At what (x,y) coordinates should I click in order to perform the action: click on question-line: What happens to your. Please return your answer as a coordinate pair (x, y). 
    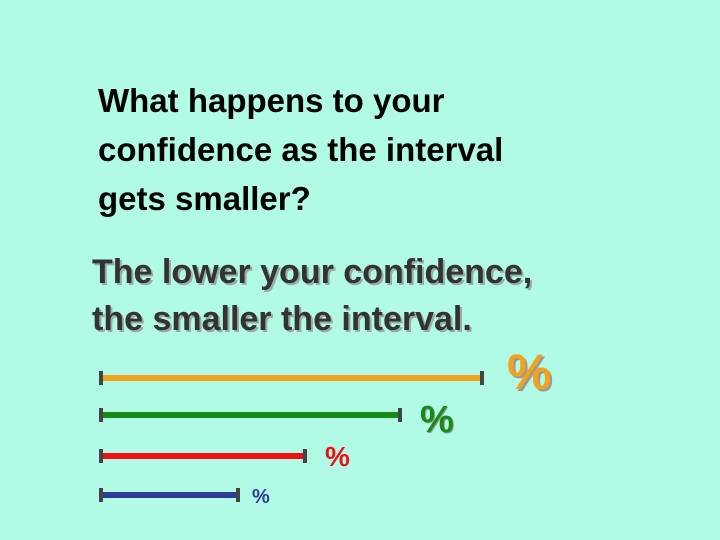
    Looking at the image, I should click on (271, 100).